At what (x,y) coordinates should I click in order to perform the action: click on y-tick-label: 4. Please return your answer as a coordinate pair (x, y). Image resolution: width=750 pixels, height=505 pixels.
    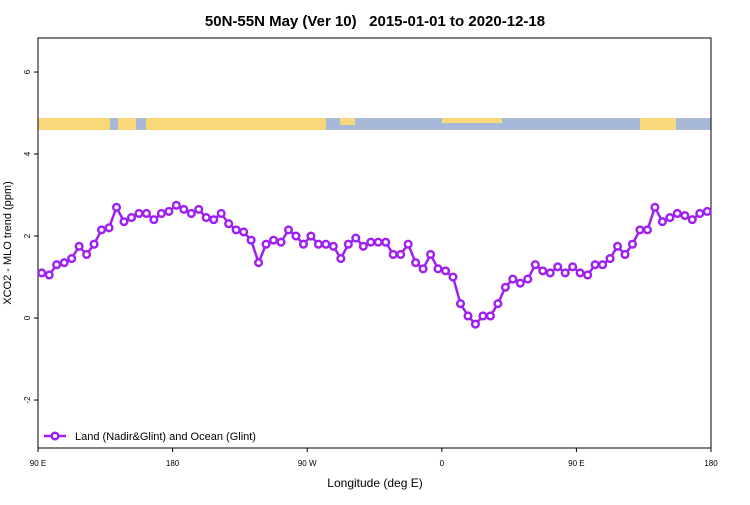
    Looking at the image, I should click on (27, 153).